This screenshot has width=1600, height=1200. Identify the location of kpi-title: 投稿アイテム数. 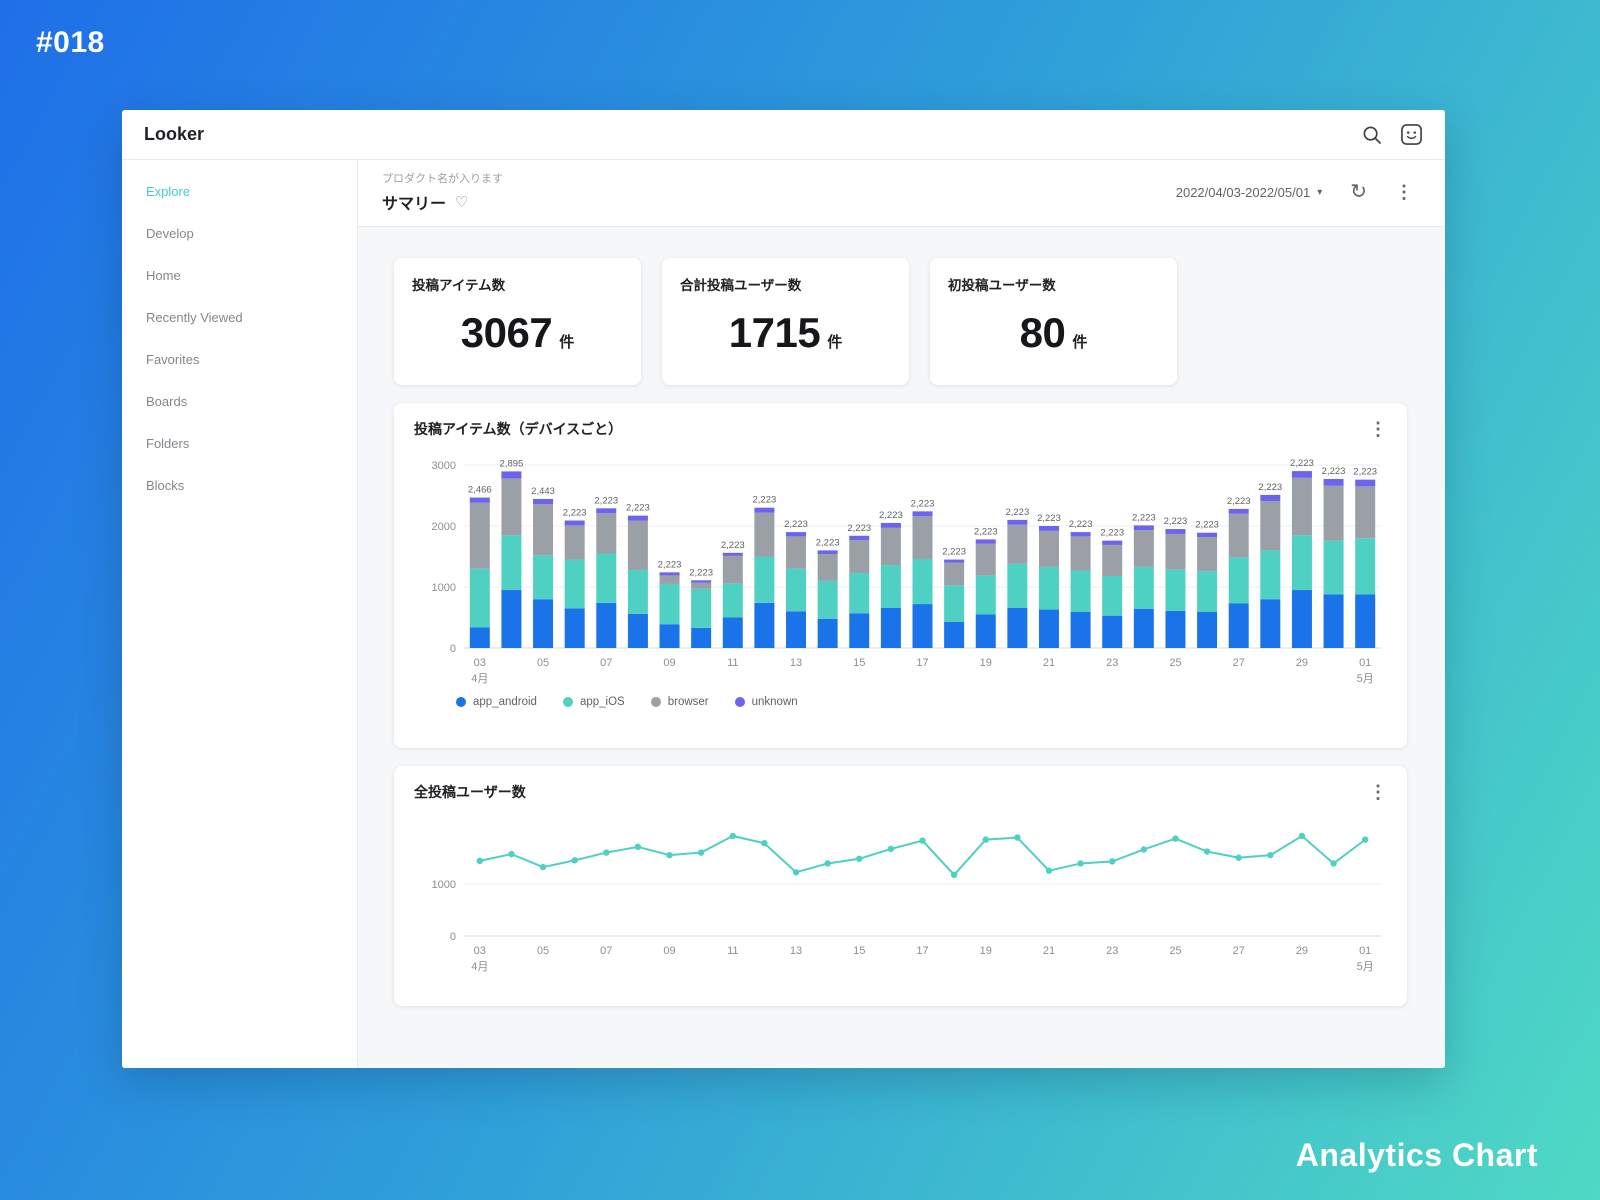
(459, 285).